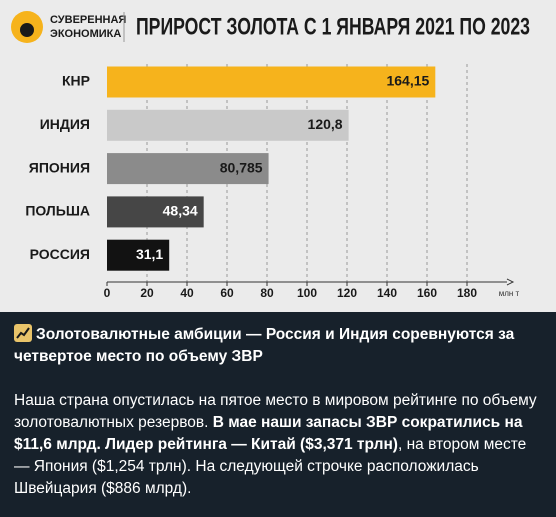  I want to click on axis-arrow, so click(510, 282).